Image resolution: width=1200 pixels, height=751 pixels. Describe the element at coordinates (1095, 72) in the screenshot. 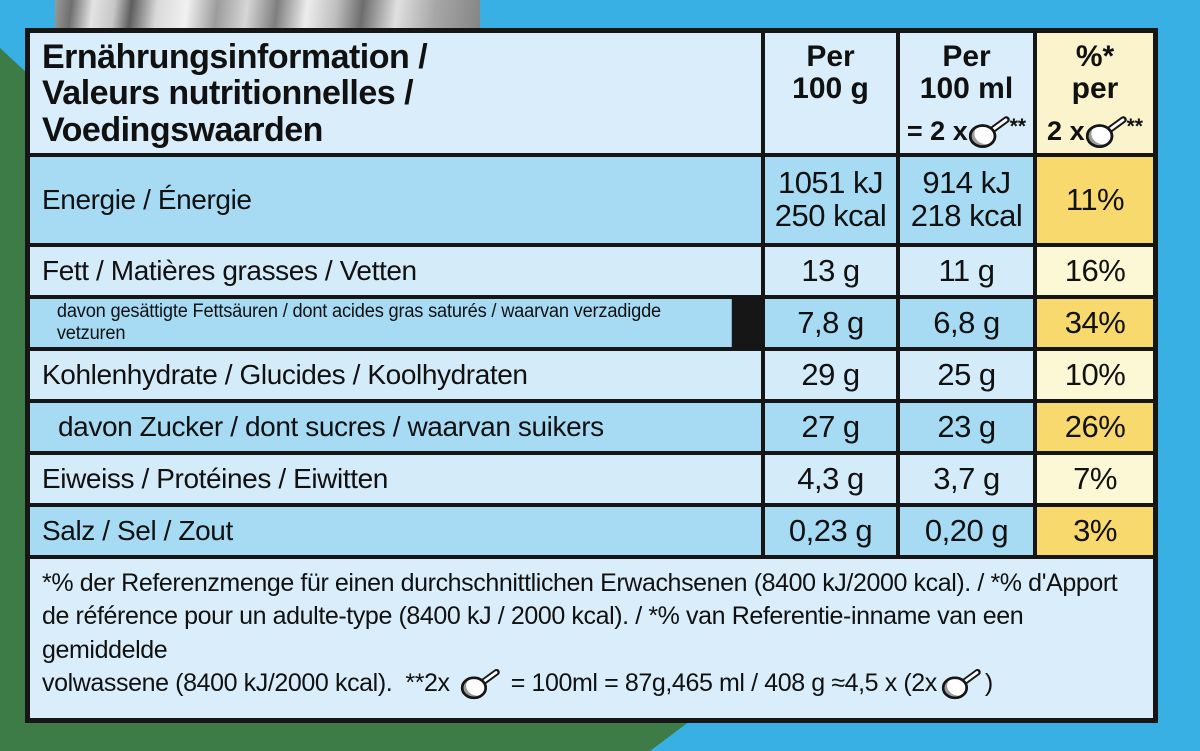

I see `percent-per-label: %* per` at that location.